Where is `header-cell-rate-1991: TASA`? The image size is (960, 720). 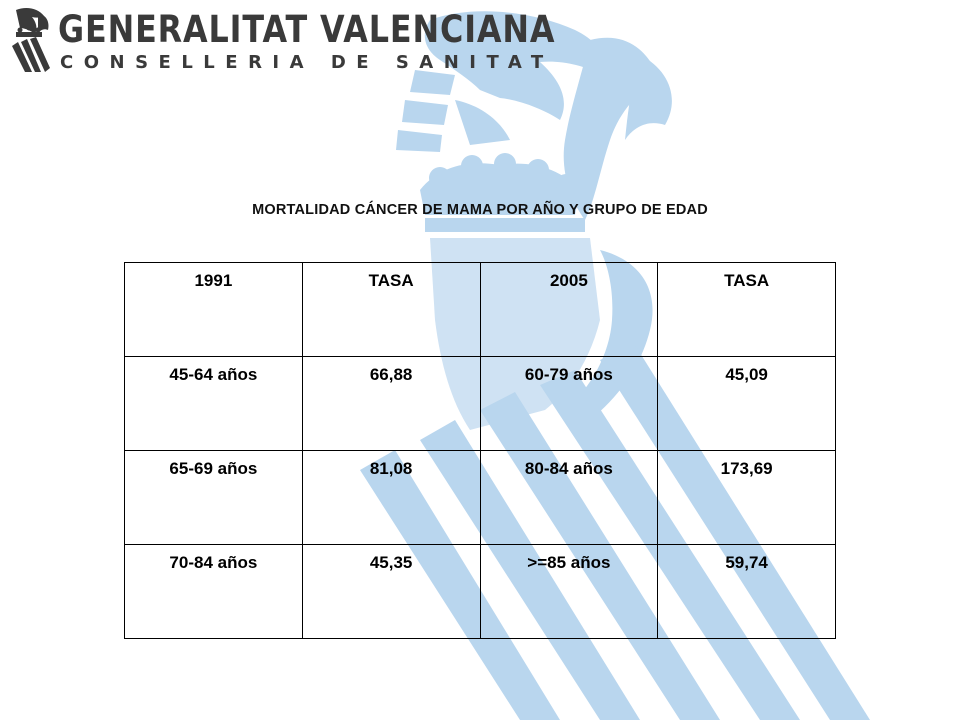
header-cell-rate-1991: TASA is located at coordinates (391, 309).